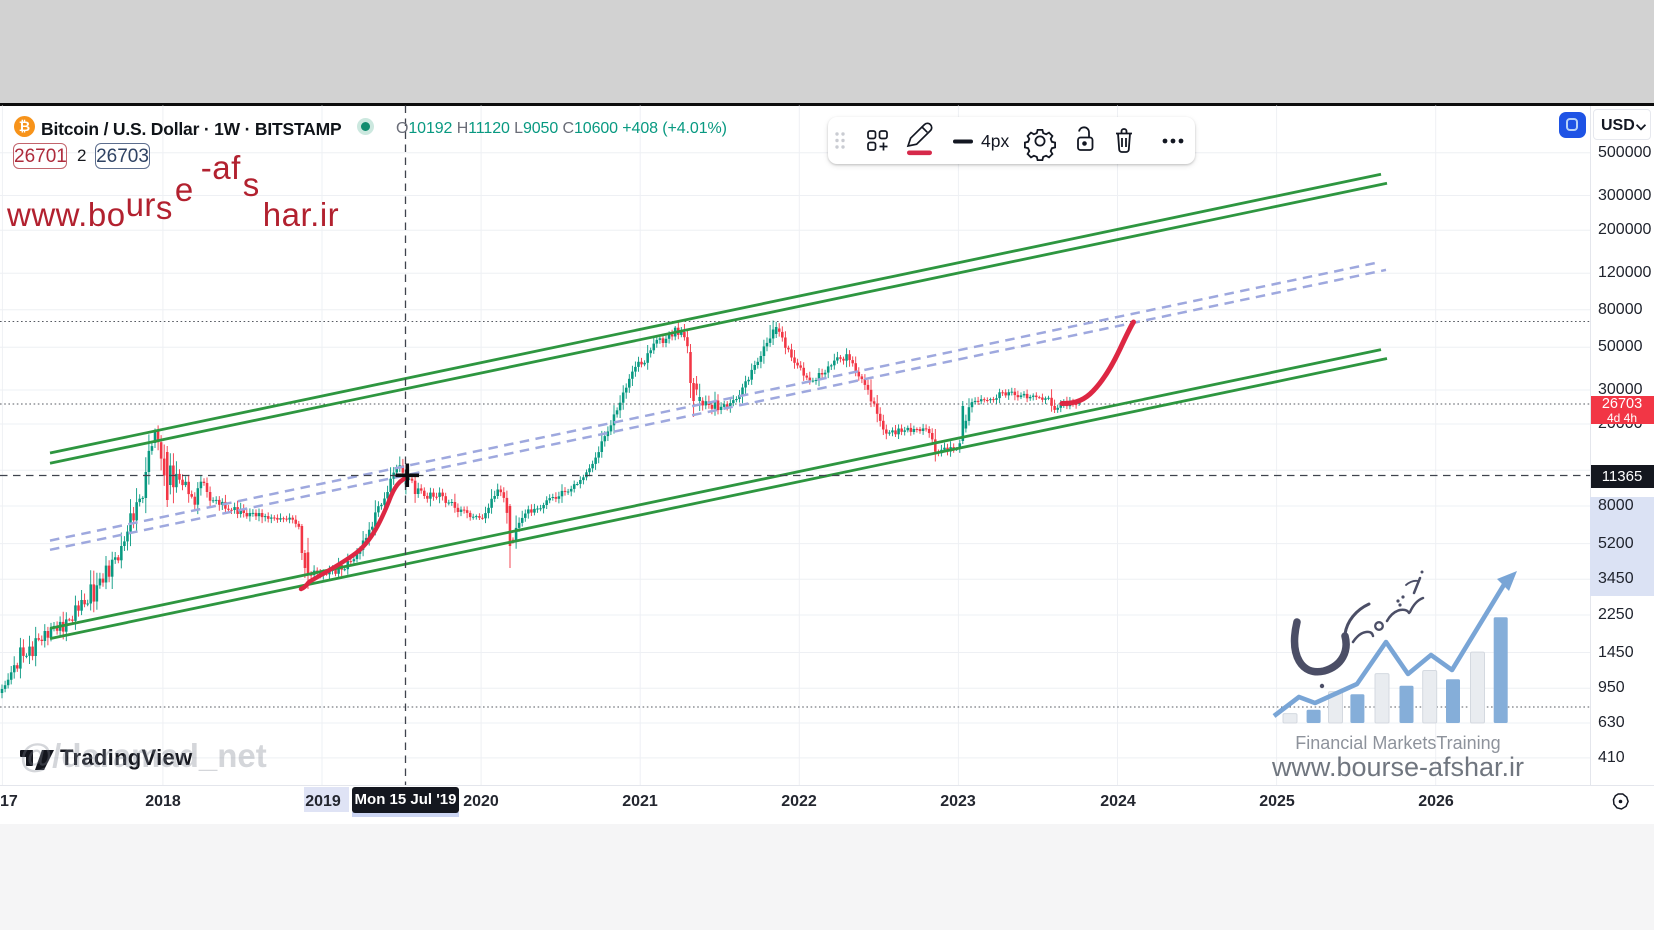 Image resolution: width=1654 pixels, height=930 pixels. I want to click on svg-text: 4px, so click(995, 141).